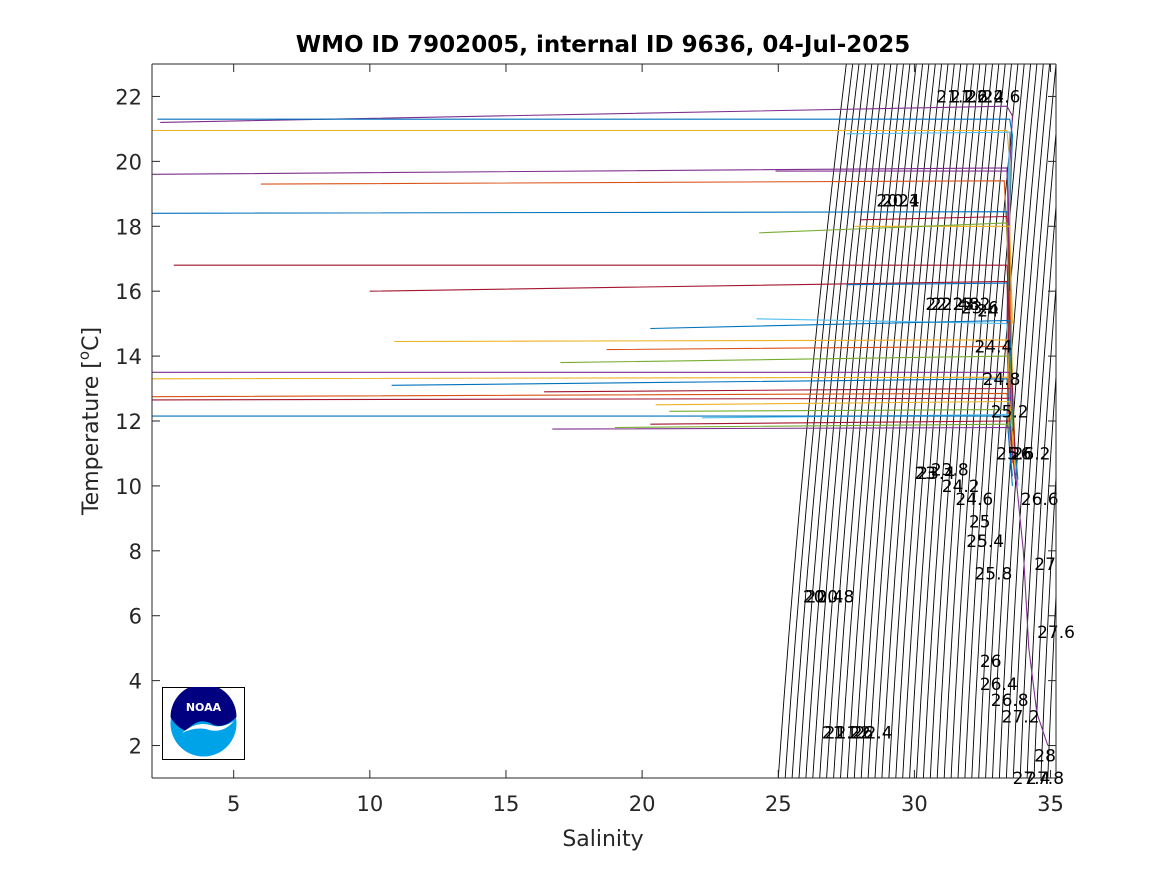 The image size is (1167, 875). I want to click on contour-label: 24.8, so click(1002, 380).